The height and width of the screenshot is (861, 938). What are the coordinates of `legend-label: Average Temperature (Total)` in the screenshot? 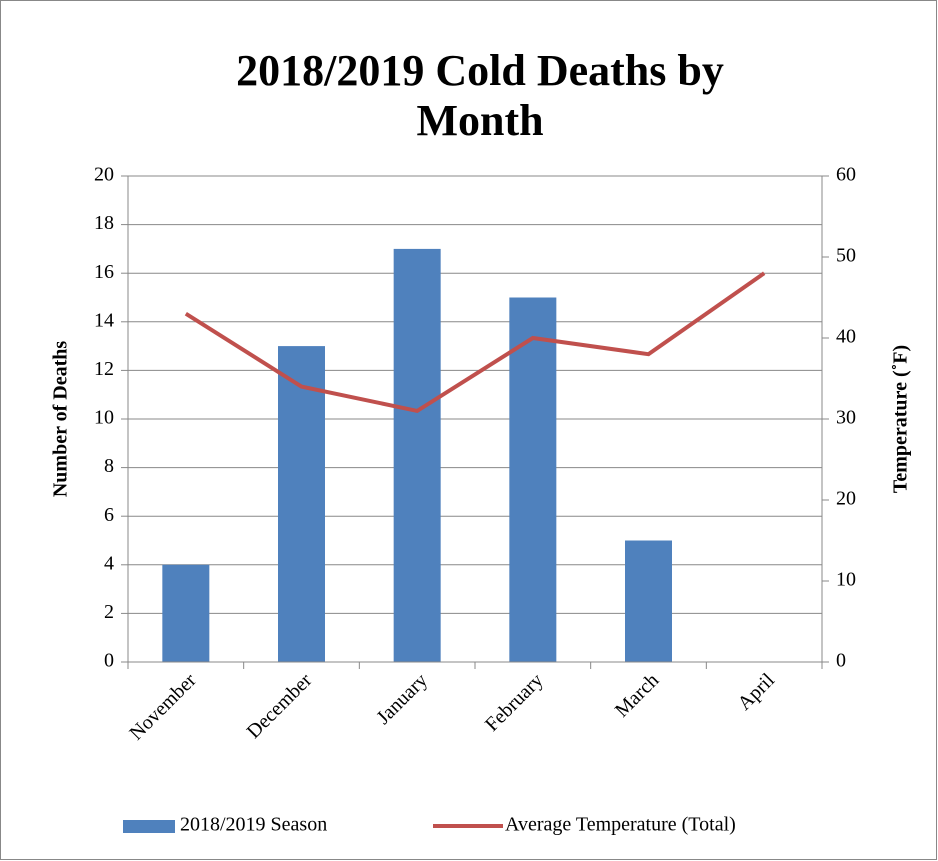 It's located at (620, 825).